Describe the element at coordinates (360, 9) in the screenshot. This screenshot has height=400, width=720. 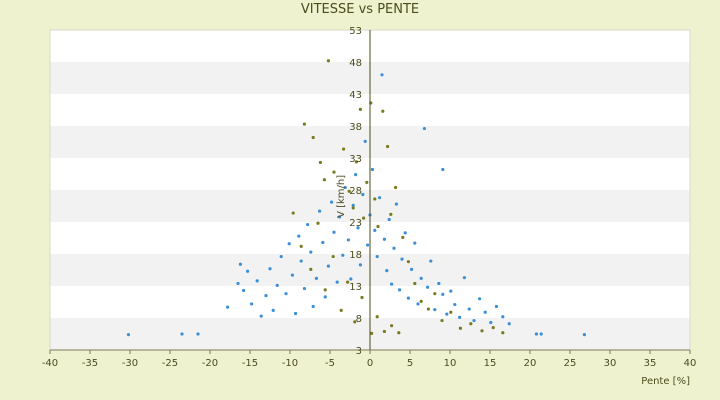
I see `chart-title: VITESSE vs PENTE` at that location.